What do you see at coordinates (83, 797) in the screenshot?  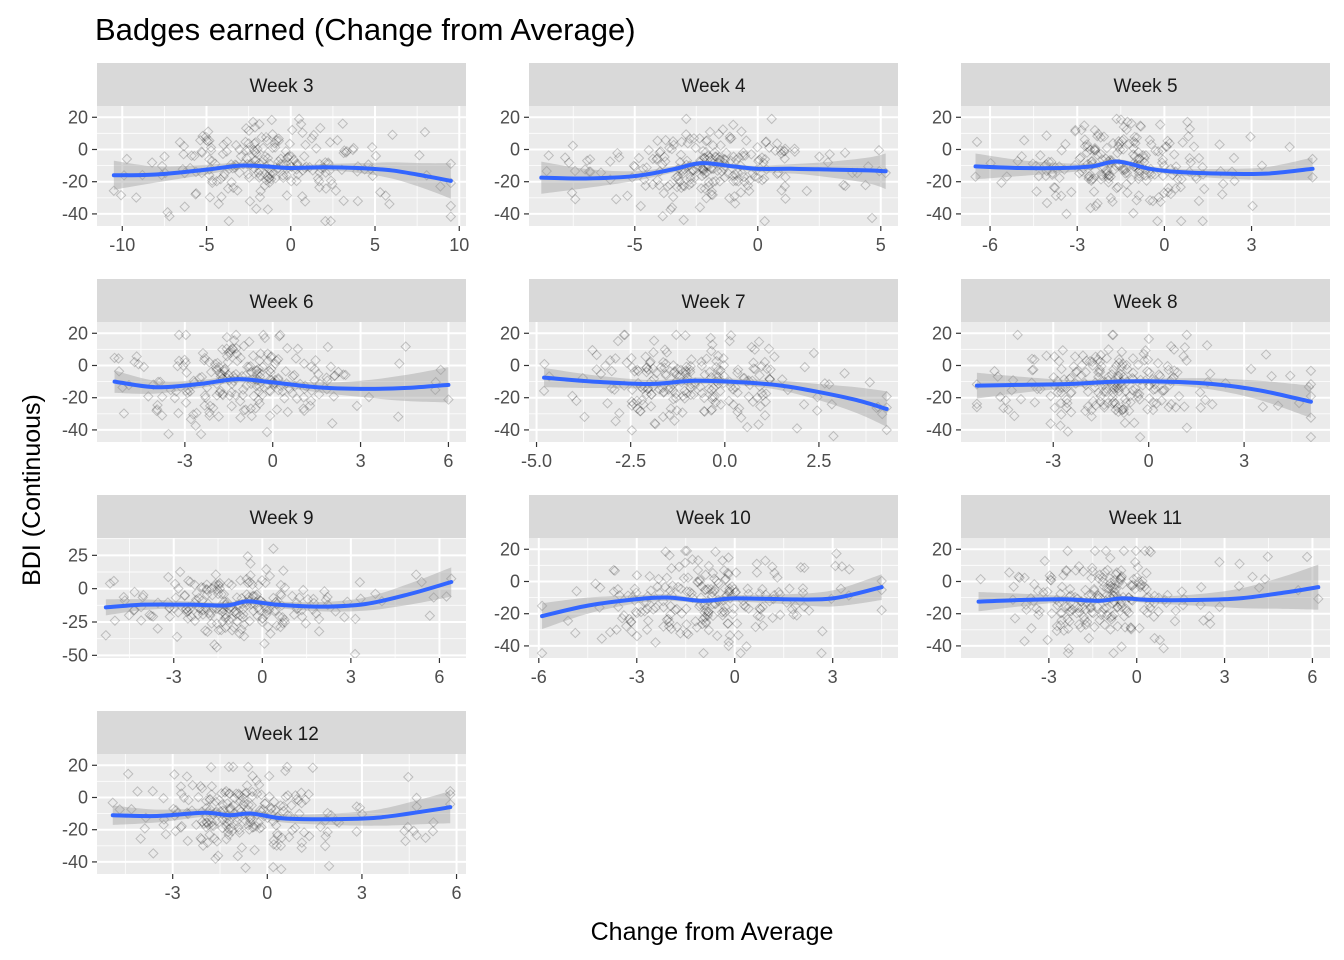 I see `y-tick-label: 0` at bounding box center [83, 797].